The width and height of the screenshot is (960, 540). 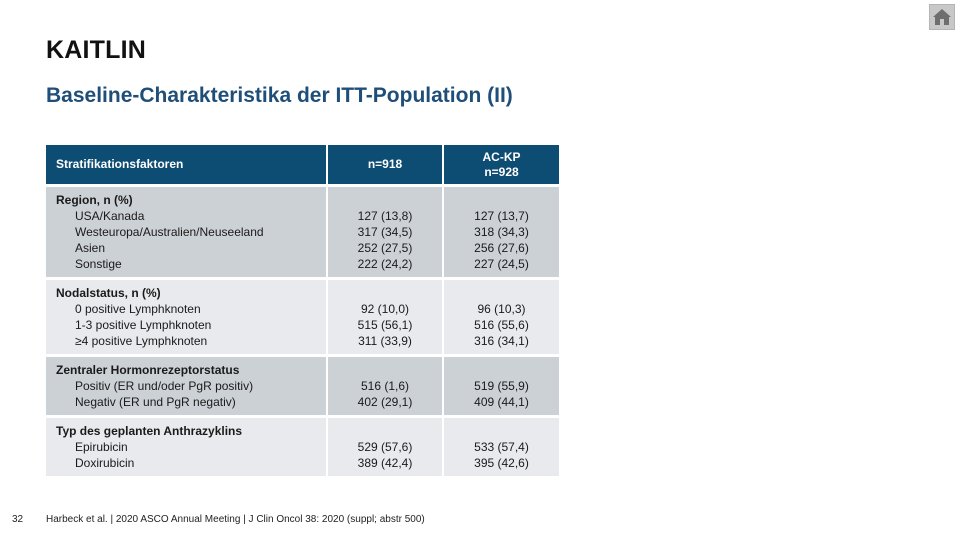 What do you see at coordinates (90, 248) in the screenshot?
I see `row-label: Asien` at bounding box center [90, 248].